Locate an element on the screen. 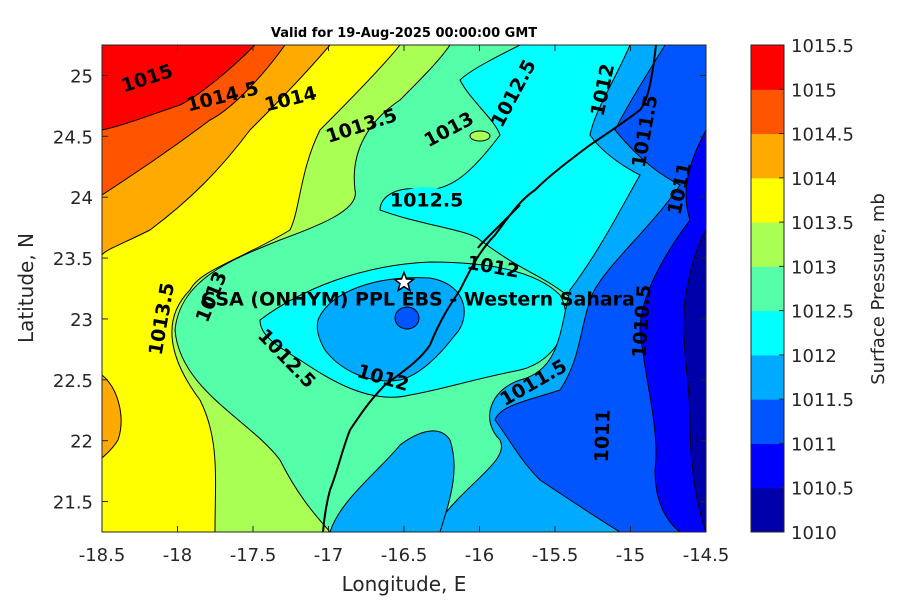 This screenshot has width=900, height=600. band-1011-5-center is located at coordinates (390, 329).